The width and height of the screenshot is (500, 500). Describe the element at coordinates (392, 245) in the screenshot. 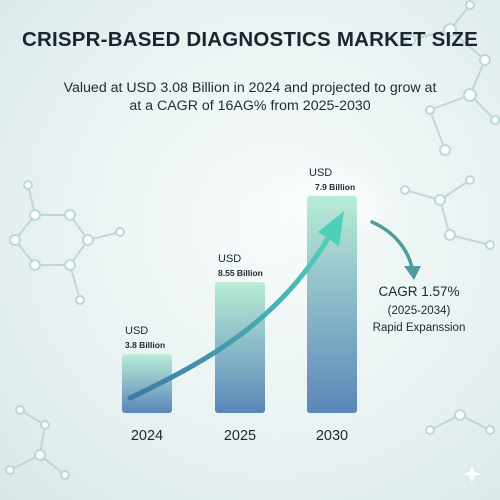

I see `callout-arrow` at that location.